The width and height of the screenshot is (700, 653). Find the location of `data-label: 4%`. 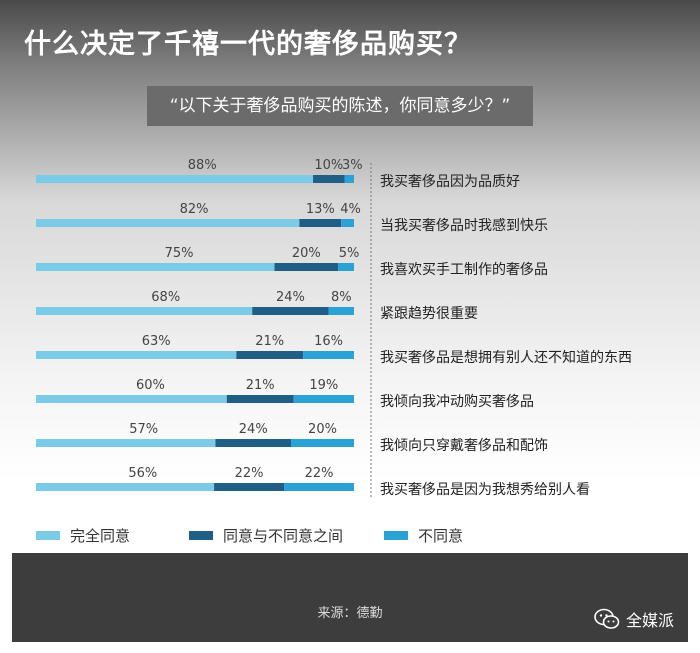

data-label: 4% is located at coordinates (350, 209).